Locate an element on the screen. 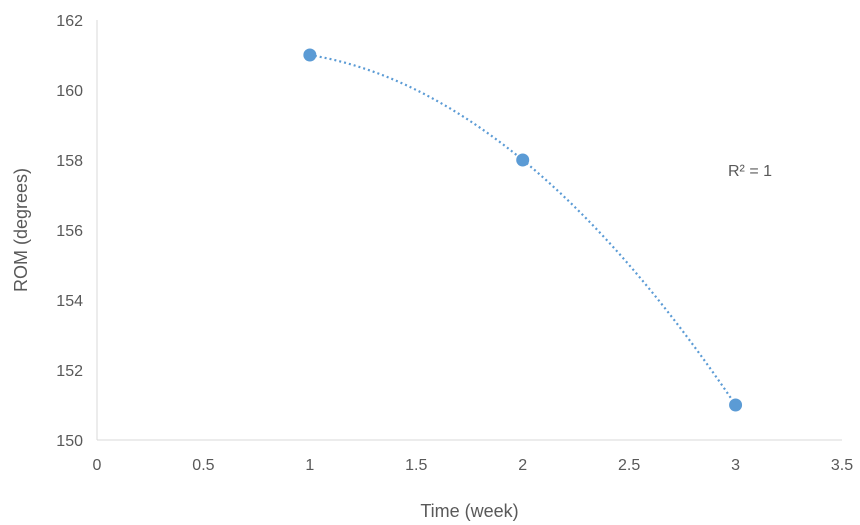 The height and width of the screenshot is (525, 860). y-tick-label: 162 is located at coordinates (69, 21).